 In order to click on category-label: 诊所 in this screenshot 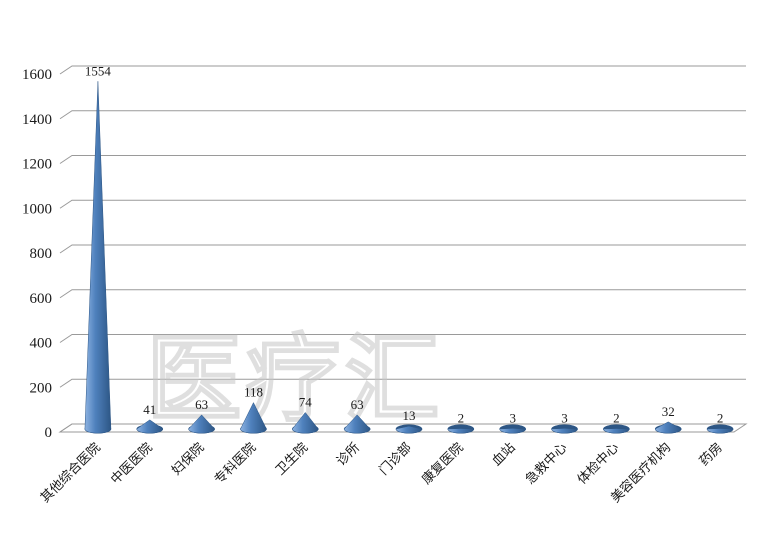, I will do `click(347, 454)`.